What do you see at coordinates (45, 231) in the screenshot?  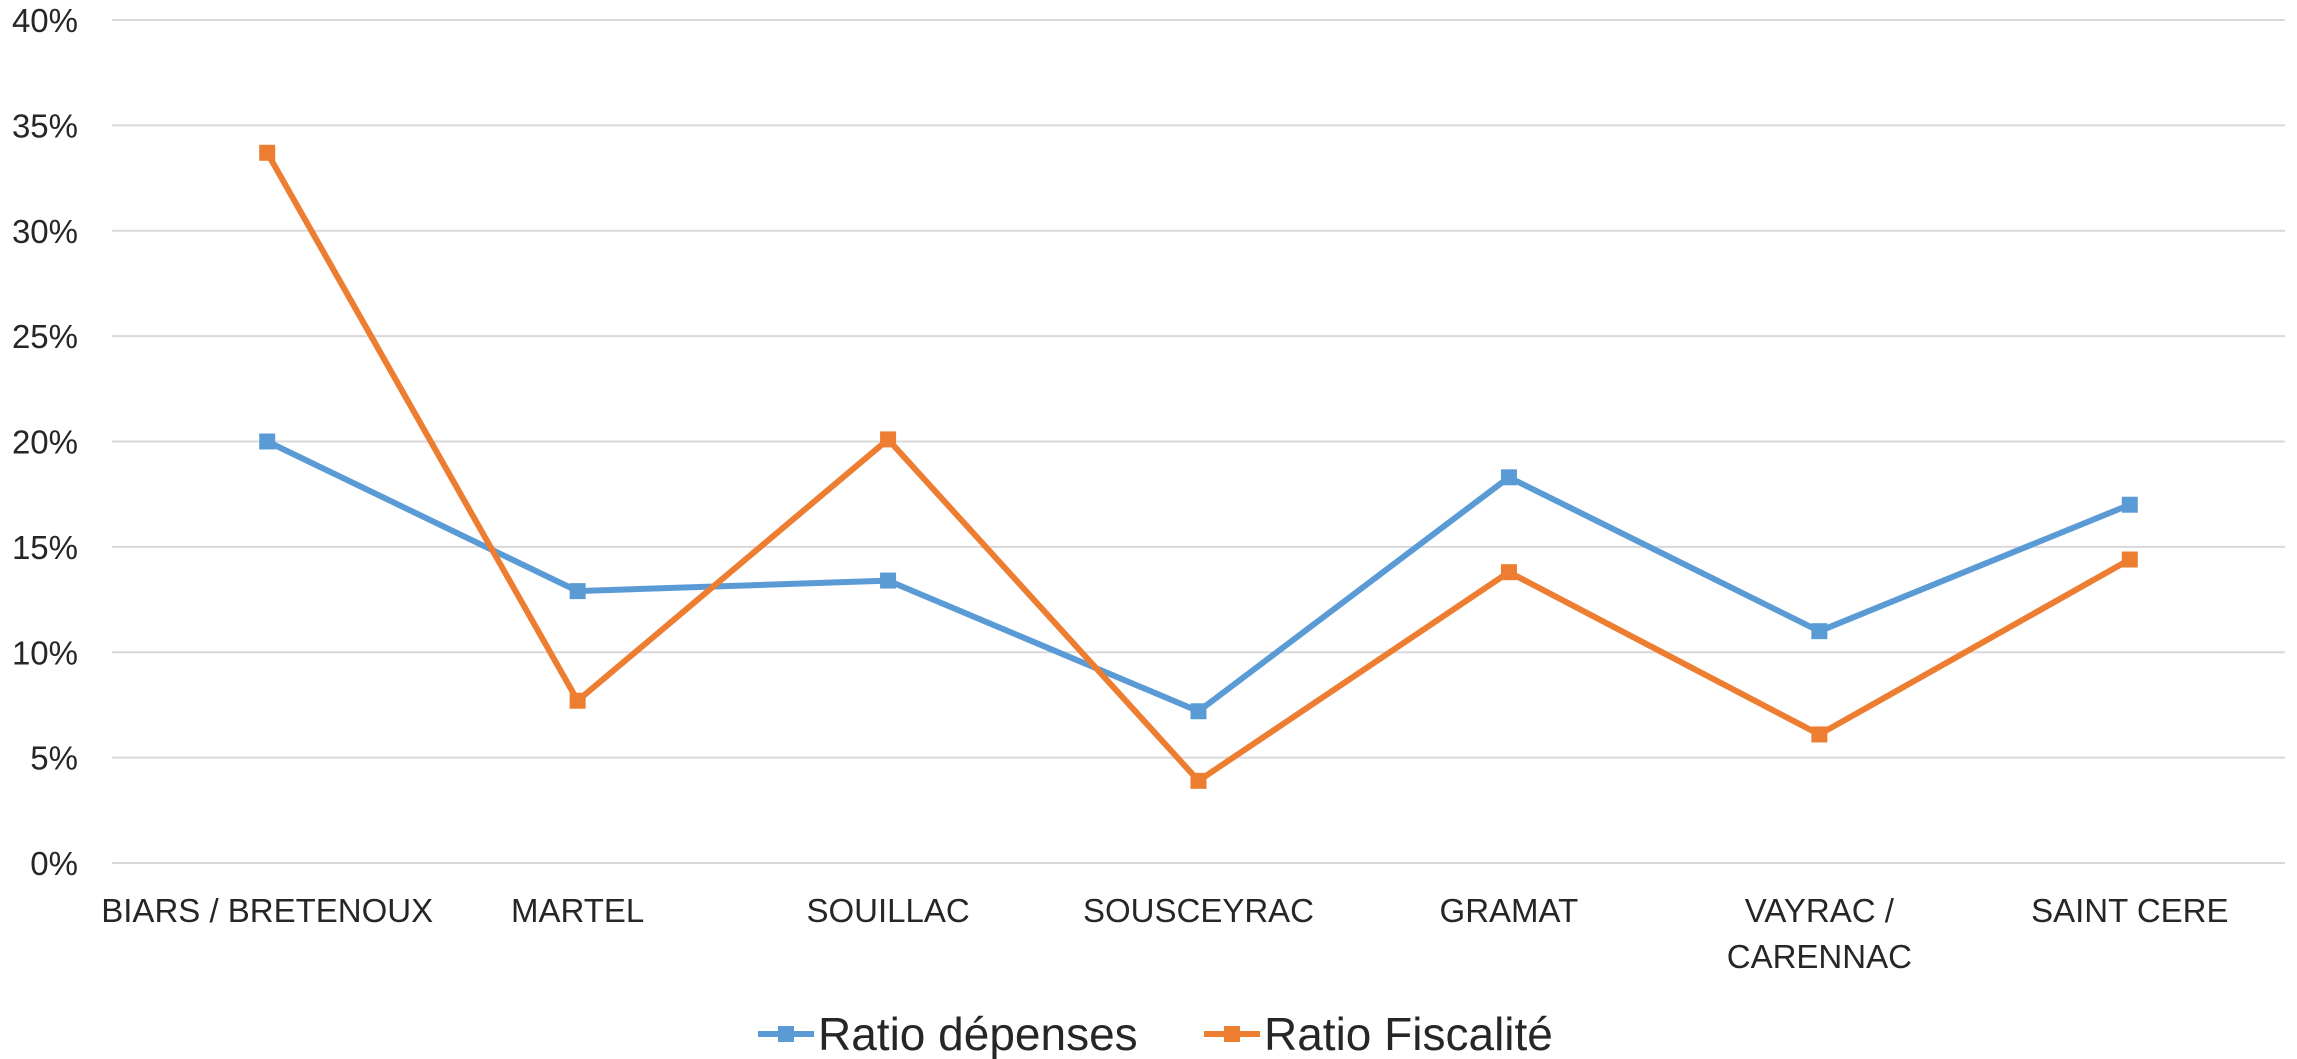 I see `y-tick-label: 30%` at bounding box center [45, 231].